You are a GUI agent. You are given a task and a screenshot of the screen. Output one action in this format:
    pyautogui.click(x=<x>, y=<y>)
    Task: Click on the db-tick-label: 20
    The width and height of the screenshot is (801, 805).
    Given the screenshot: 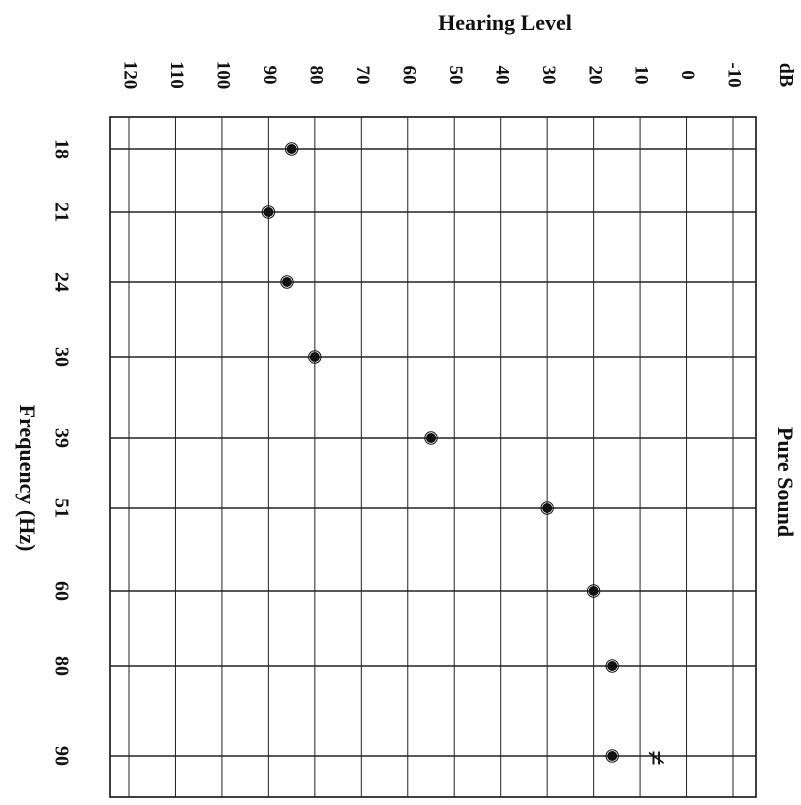 What is the action you would take?
    pyautogui.click(x=594, y=75)
    